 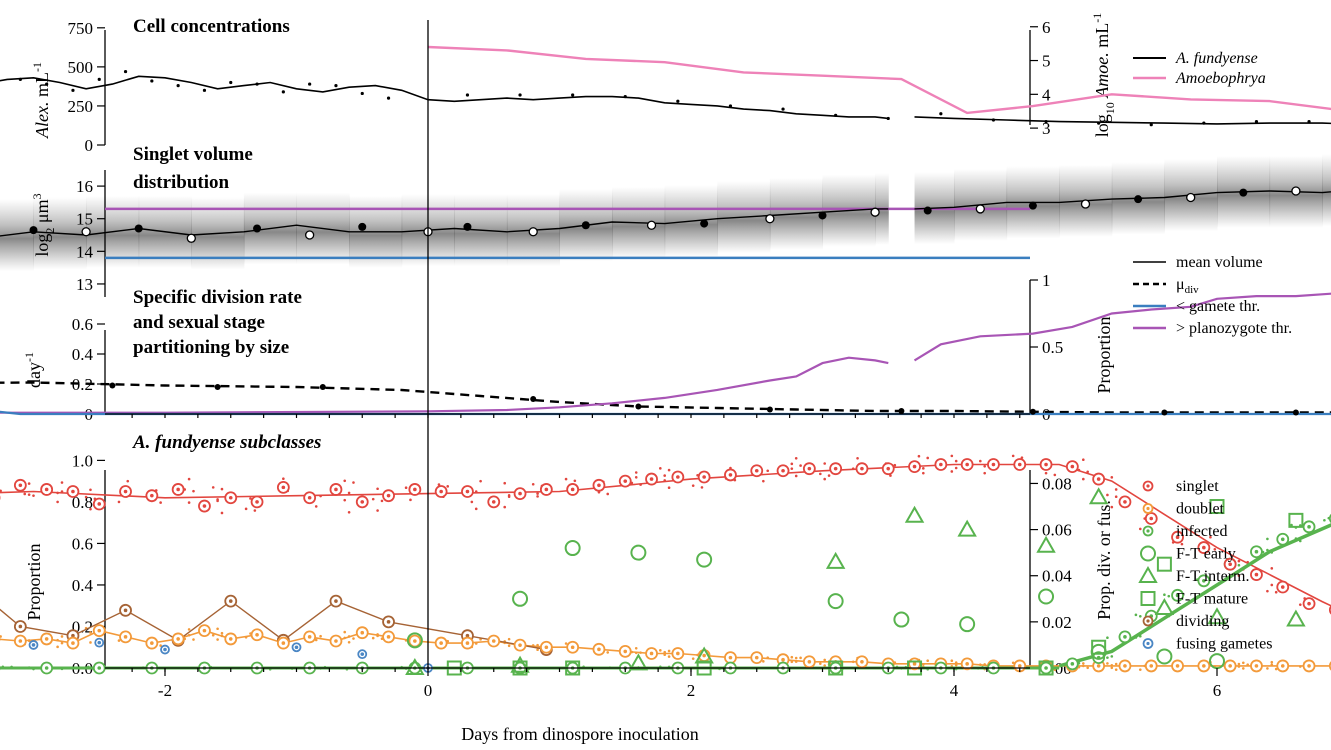 What do you see at coordinates (99, 642) in the screenshot?
I see `fusing-marker-center` at bounding box center [99, 642].